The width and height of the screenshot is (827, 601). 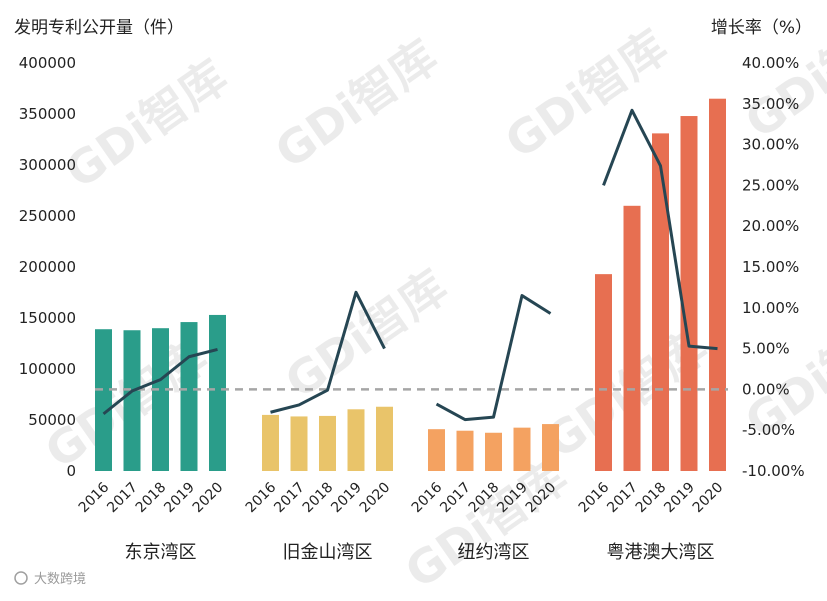 I want to click on group-label: 纽约湾区, so click(x=494, y=552).